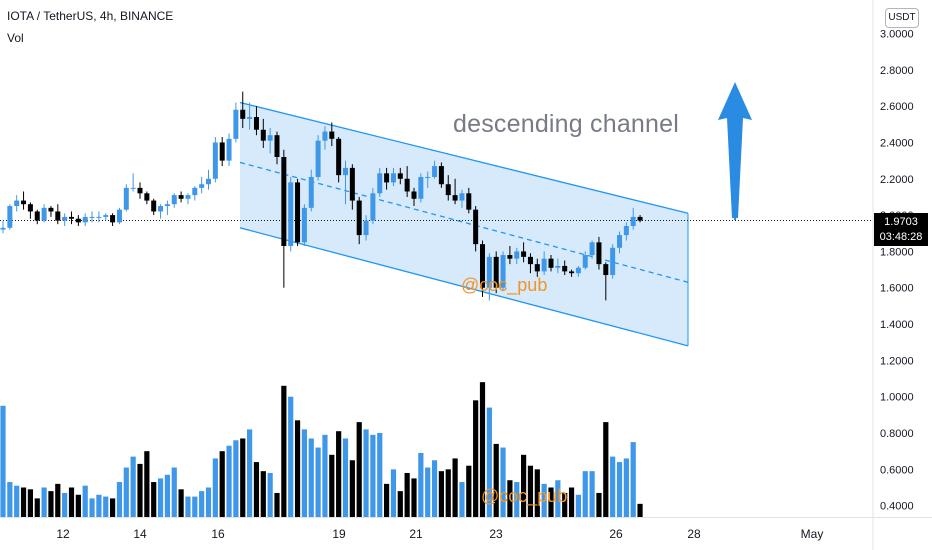 This screenshot has width=932, height=550. Describe the element at coordinates (694, 534) in the screenshot. I see `x-tick-label: 28` at that location.